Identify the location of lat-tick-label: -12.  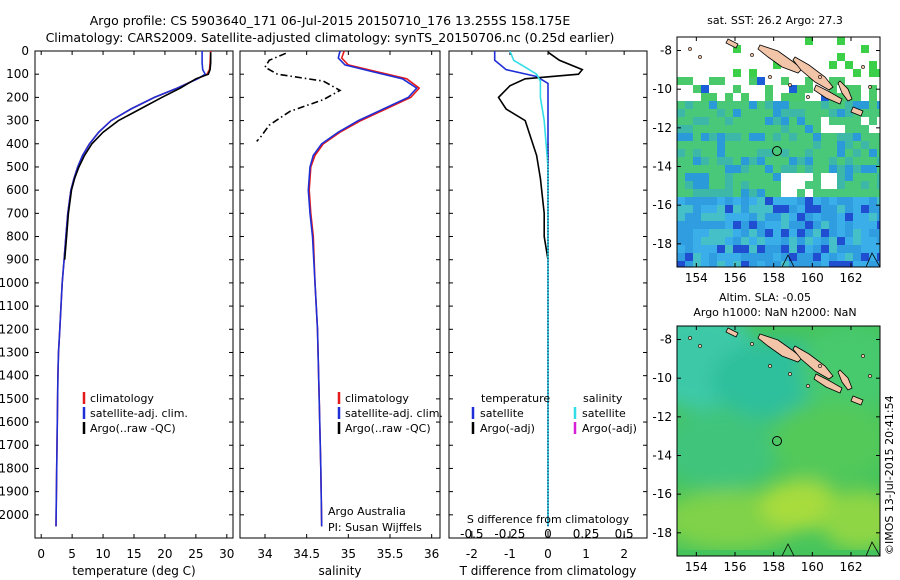
(662, 417).